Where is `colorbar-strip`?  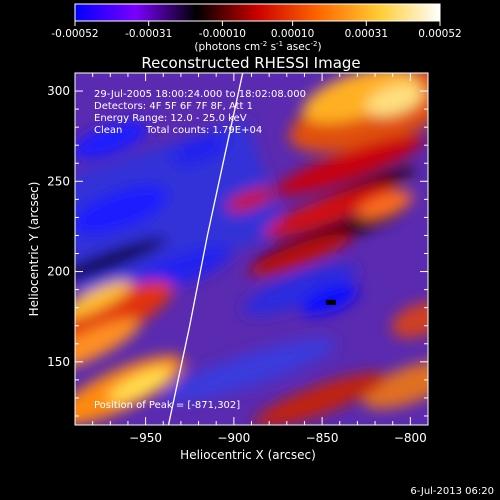
colorbar-strip is located at coordinates (257, 12).